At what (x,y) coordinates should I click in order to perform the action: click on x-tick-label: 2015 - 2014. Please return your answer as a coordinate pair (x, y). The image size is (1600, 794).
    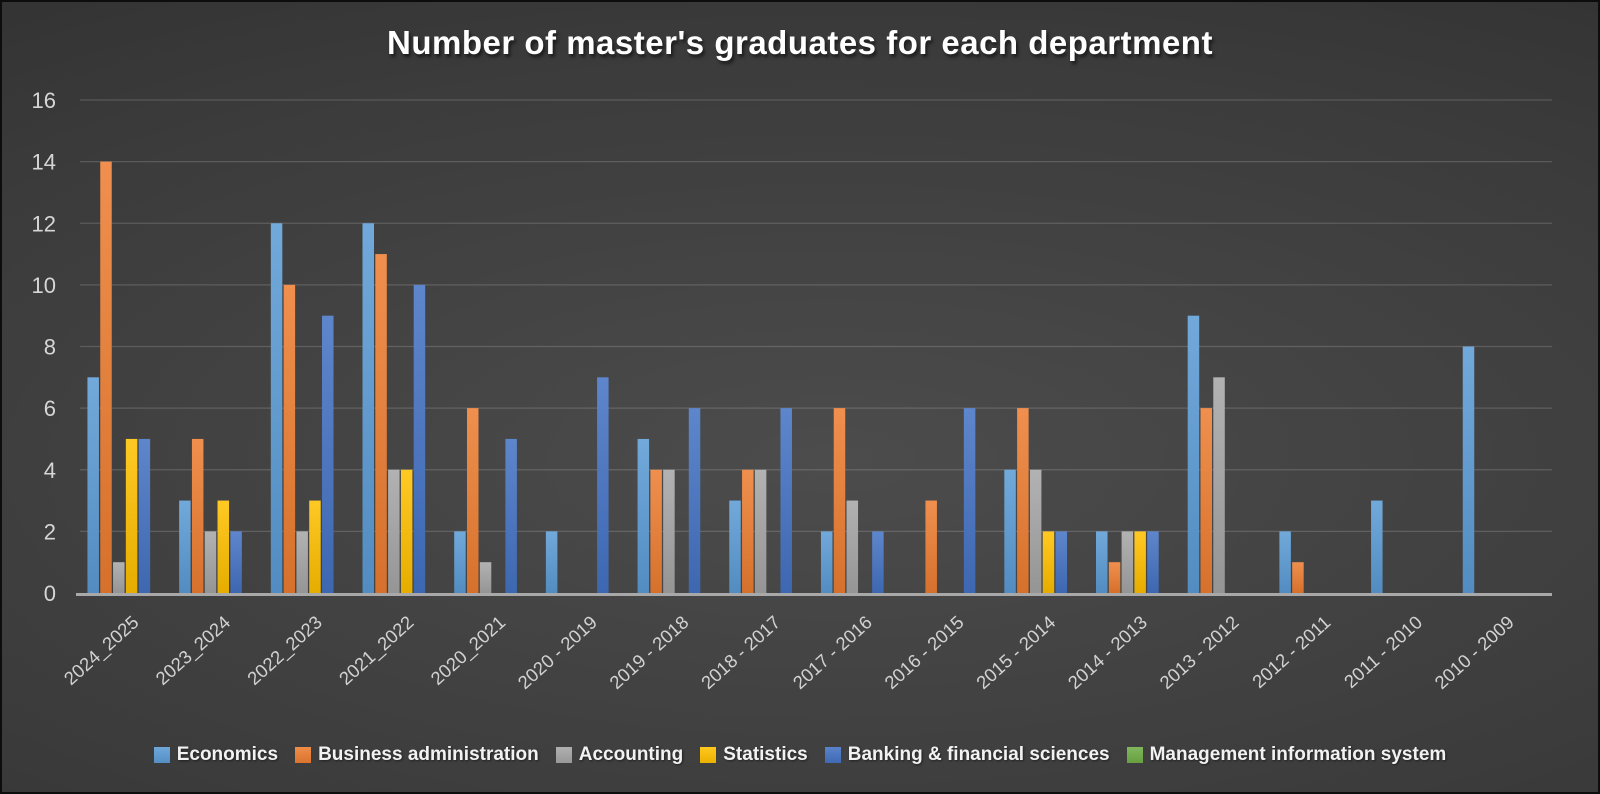
    Looking at the image, I should click on (1015, 652).